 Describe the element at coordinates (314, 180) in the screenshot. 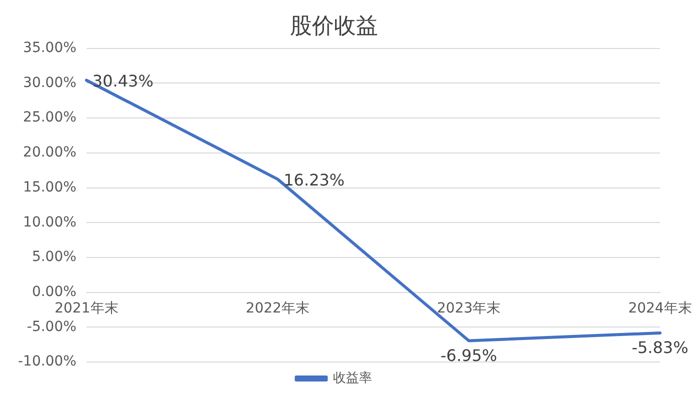

I see `data-label: 16.23%` at that location.